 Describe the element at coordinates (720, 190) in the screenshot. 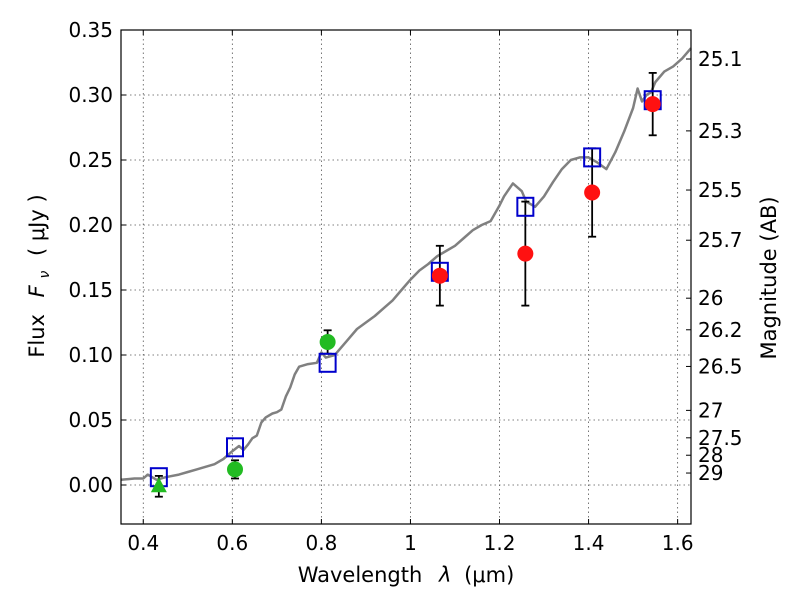

I see `magnitude-tick-label: 25.5` at that location.